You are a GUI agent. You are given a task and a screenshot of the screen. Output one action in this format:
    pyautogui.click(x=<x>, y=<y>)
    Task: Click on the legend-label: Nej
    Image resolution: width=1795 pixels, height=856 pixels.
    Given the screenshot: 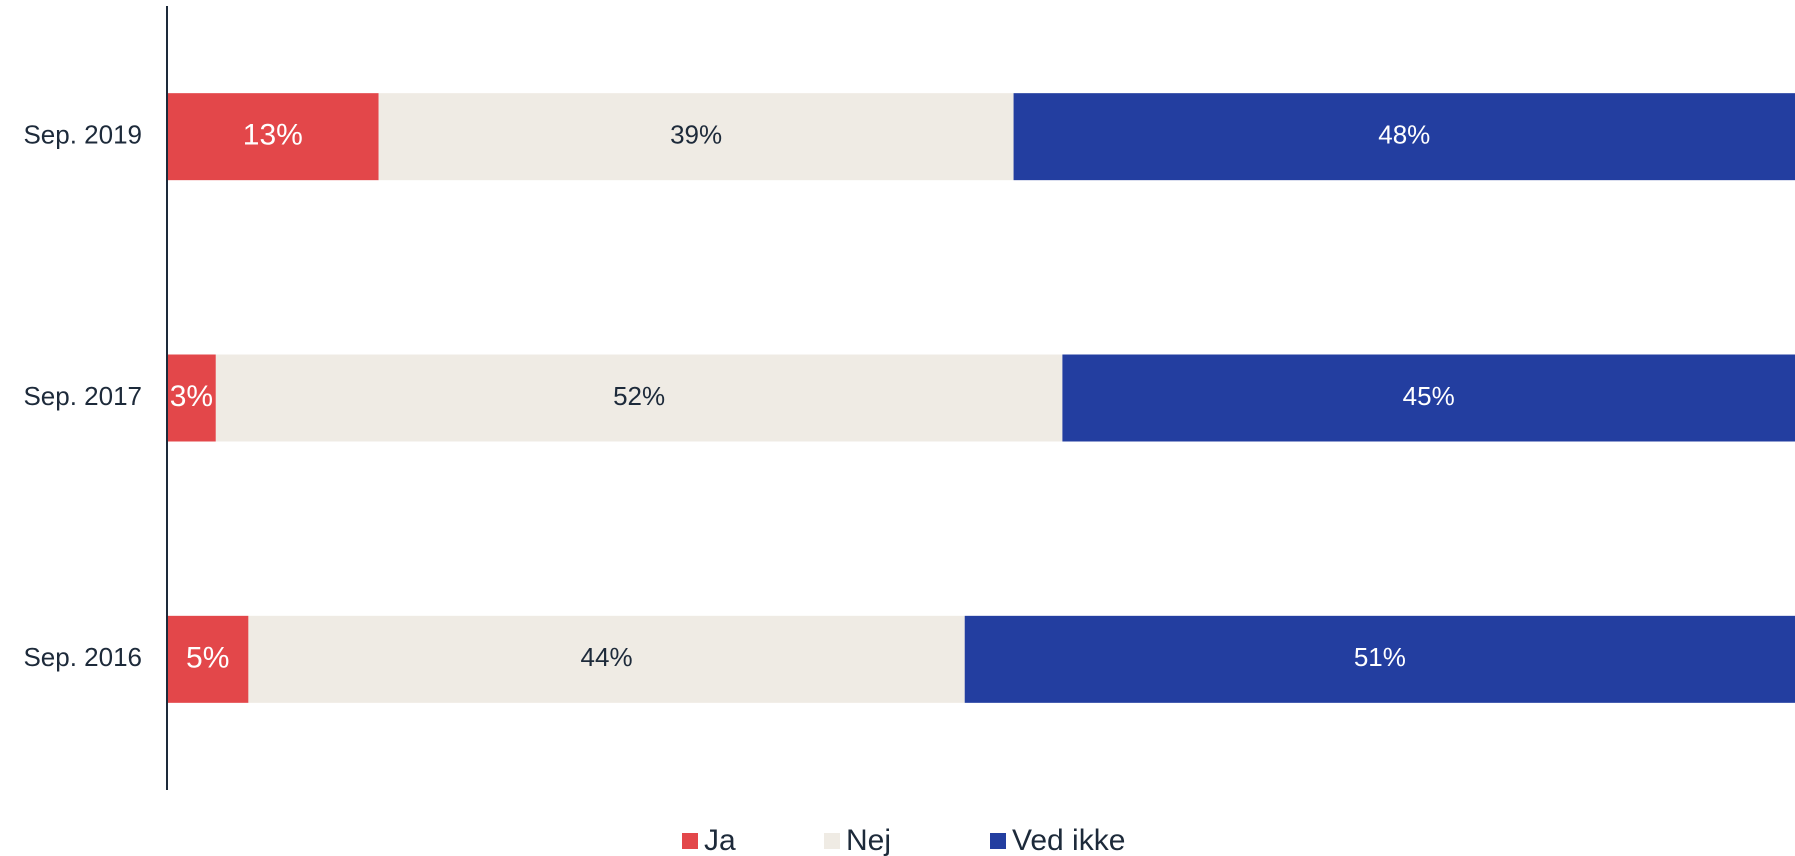 What is the action you would take?
    pyautogui.click(x=868, y=840)
    